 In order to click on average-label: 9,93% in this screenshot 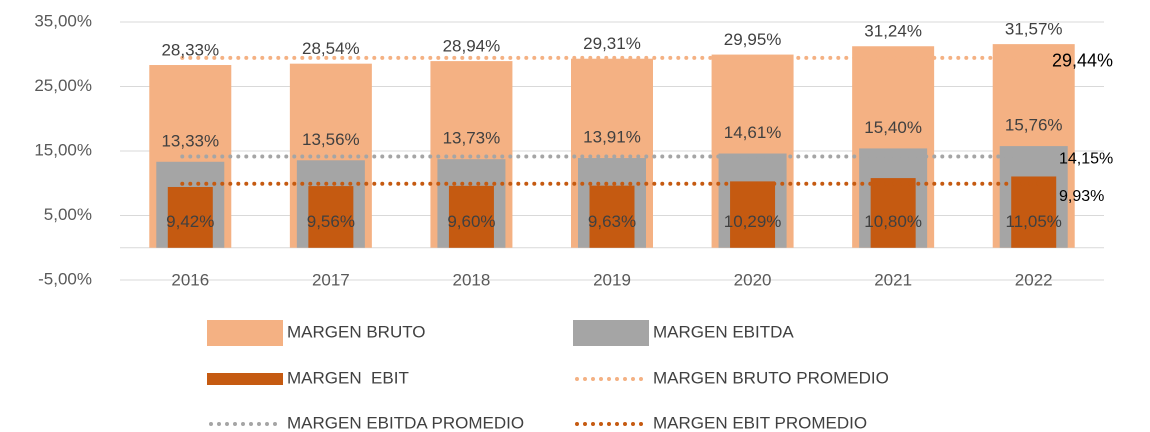, I will do `click(1081, 196)`.